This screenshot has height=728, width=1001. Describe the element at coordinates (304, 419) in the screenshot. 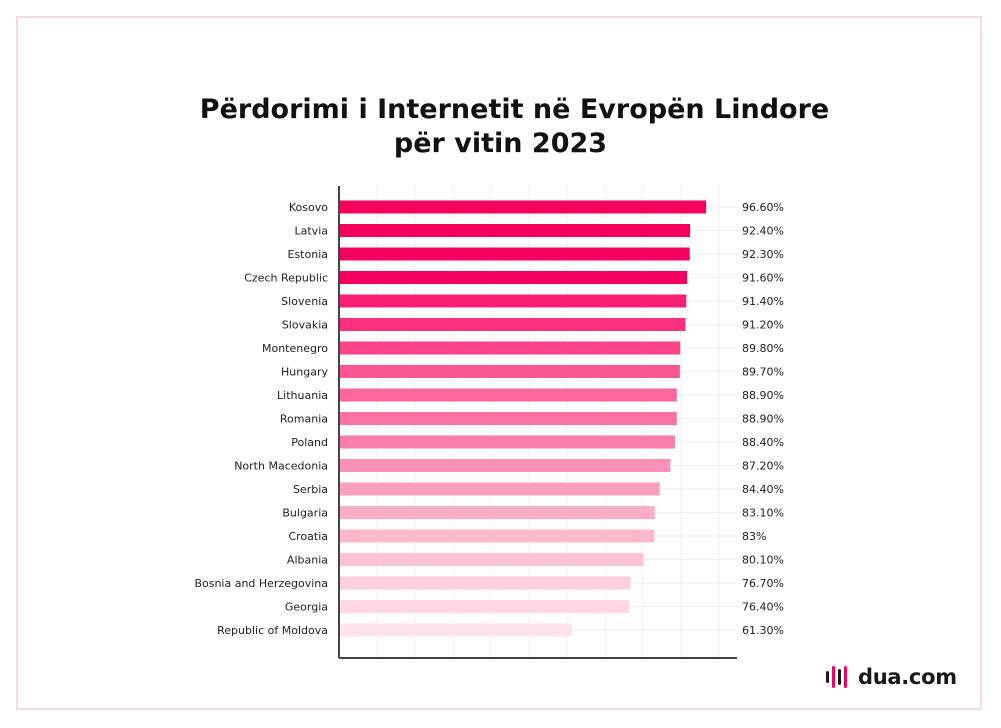

I see `category-label: Romania` at that location.